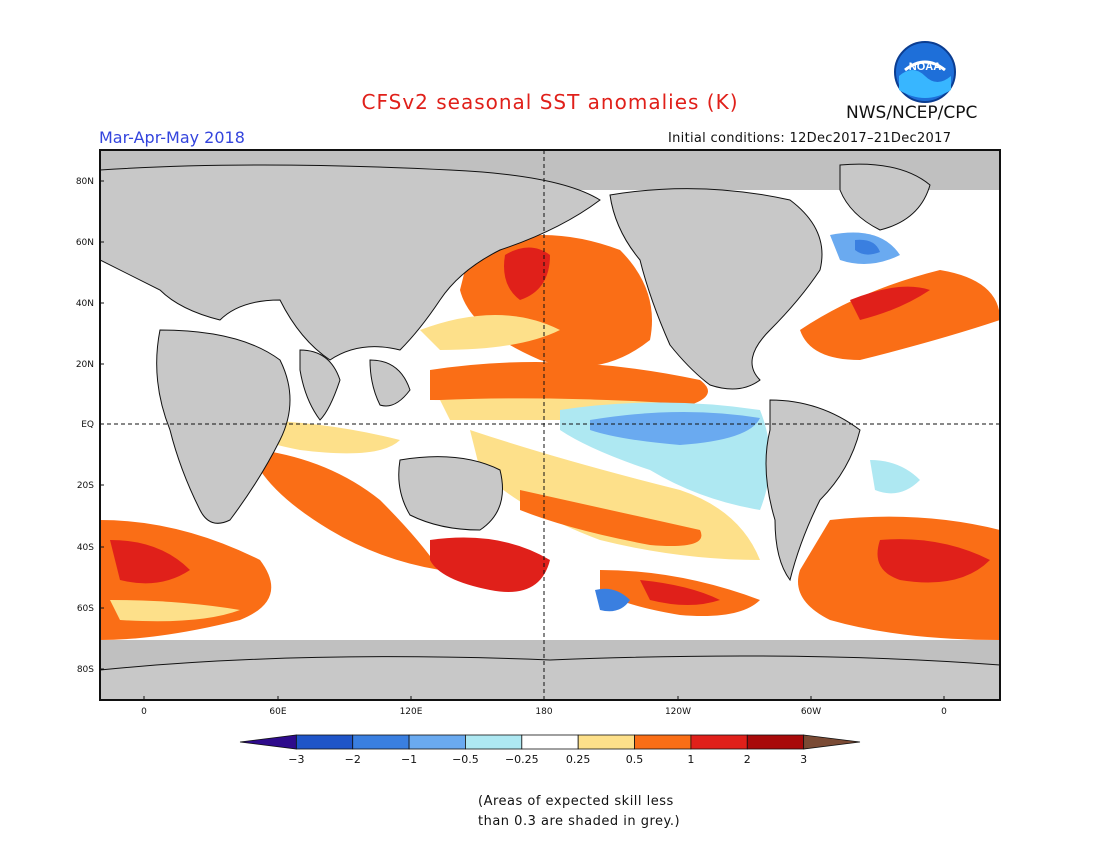 This screenshot has height=850, width=1100. I want to click on season-label: Mar-Apr-May 2018, so click(172, 137).